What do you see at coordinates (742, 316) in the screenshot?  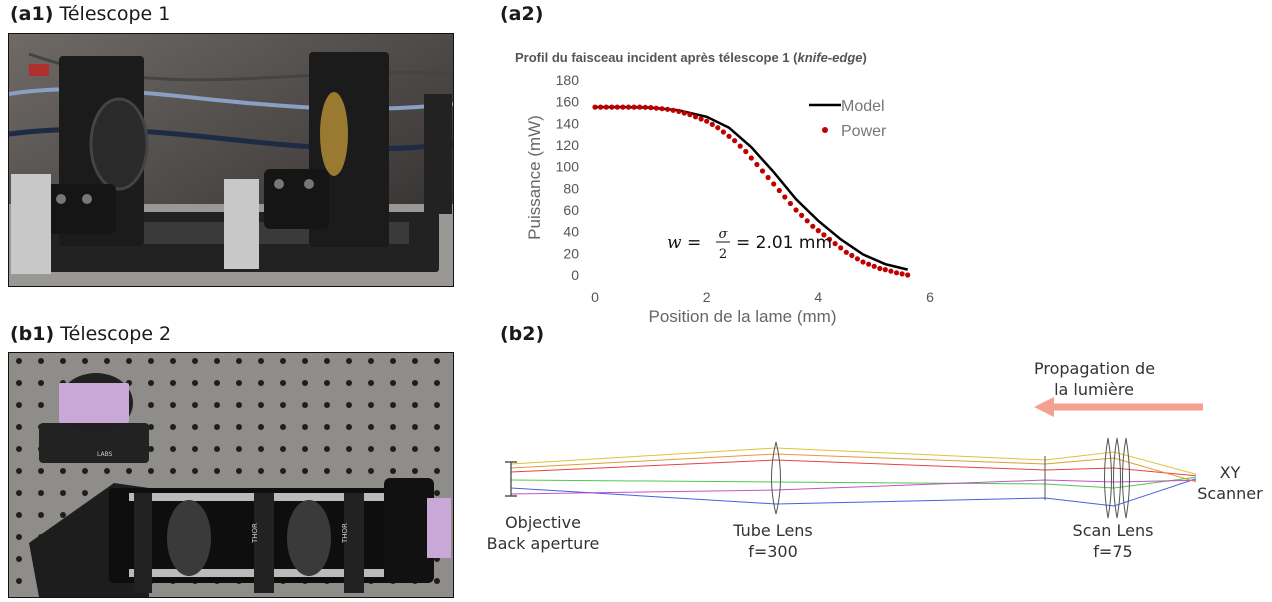 I see `x-axis-label: Position de la lame (mm)` at bounding box center [742, 316].